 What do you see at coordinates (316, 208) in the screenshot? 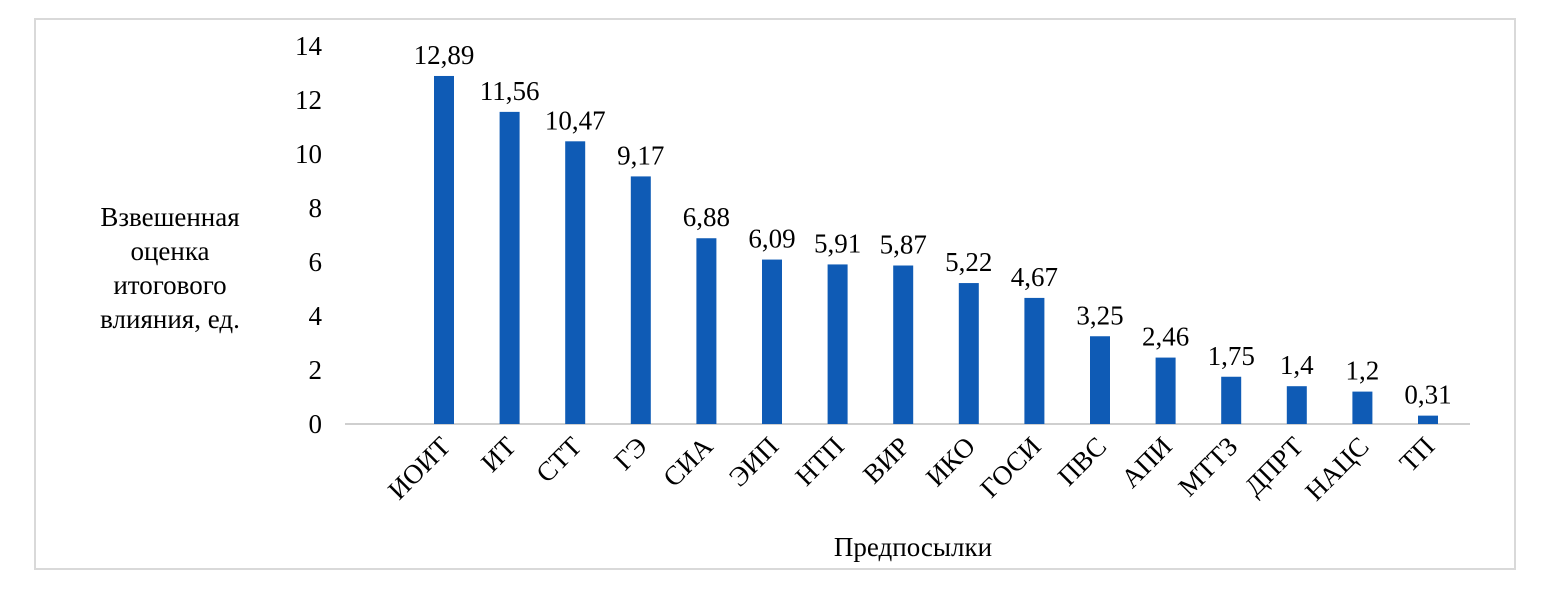
I see `y-tick-label: 8` at bounding box center [316, 208].